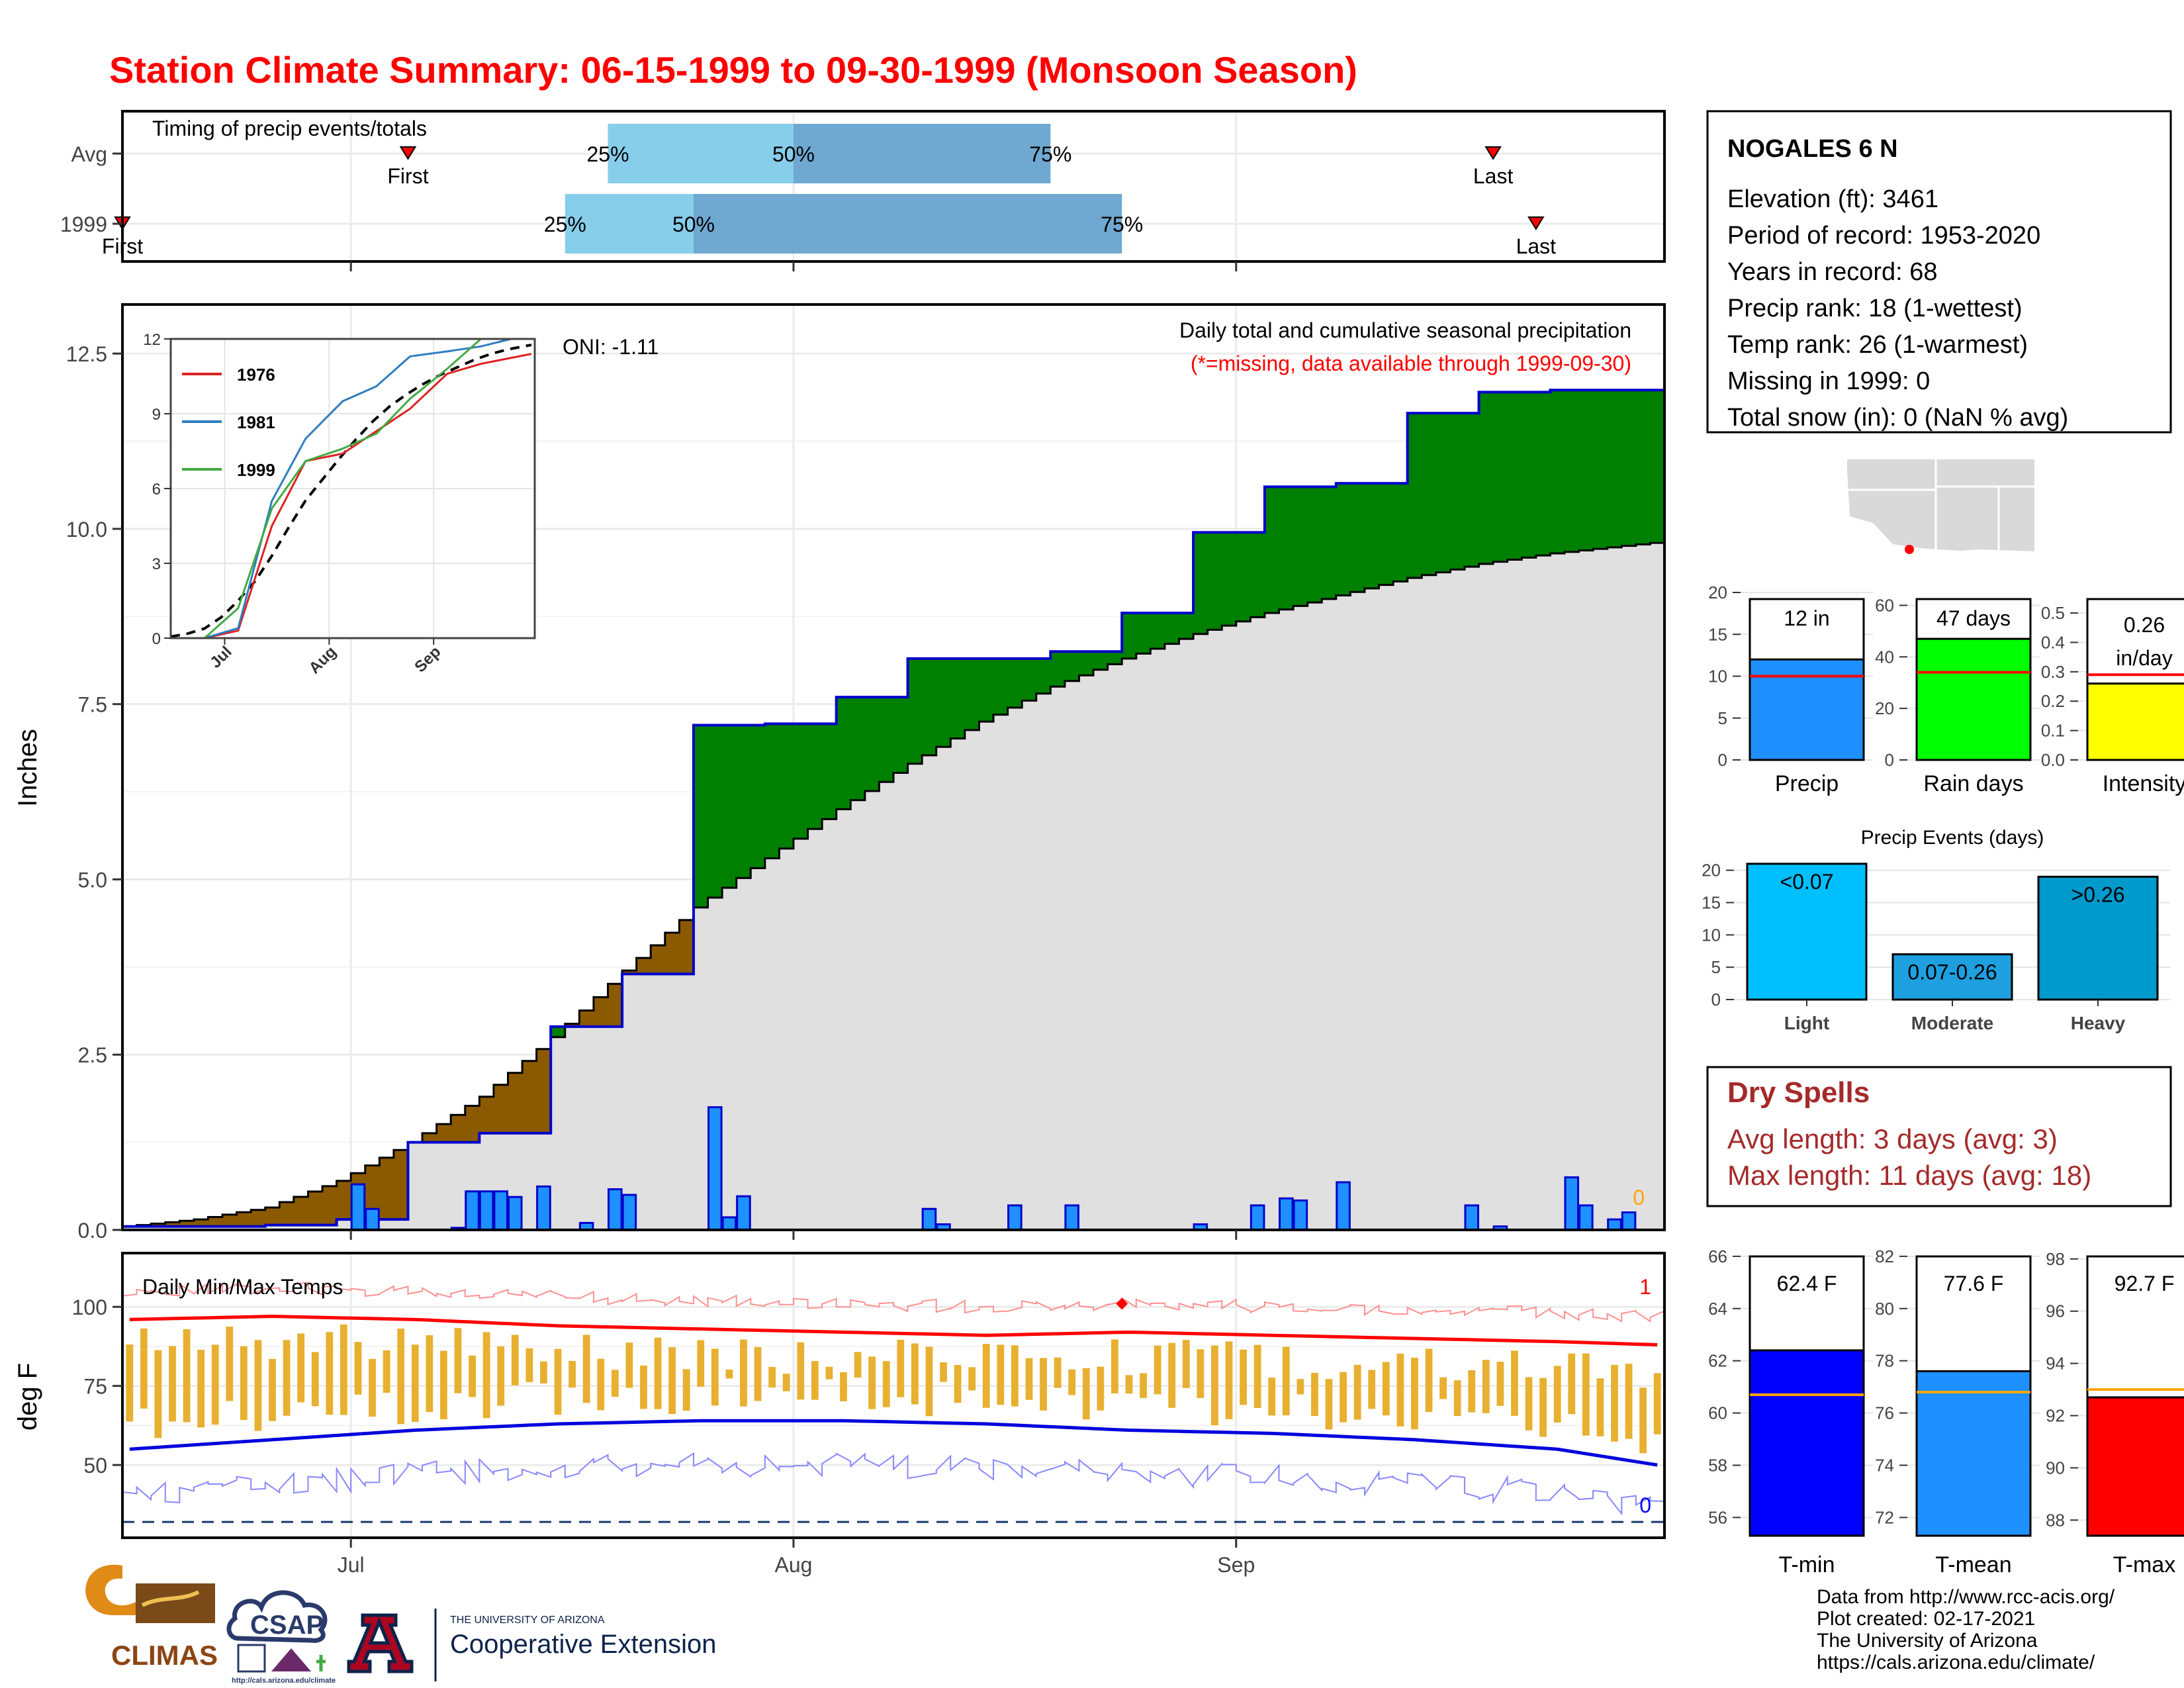  Describe the element at coordinates (156, 639) in the screenshot. I see `inset-ytick-label: 0` at that location.